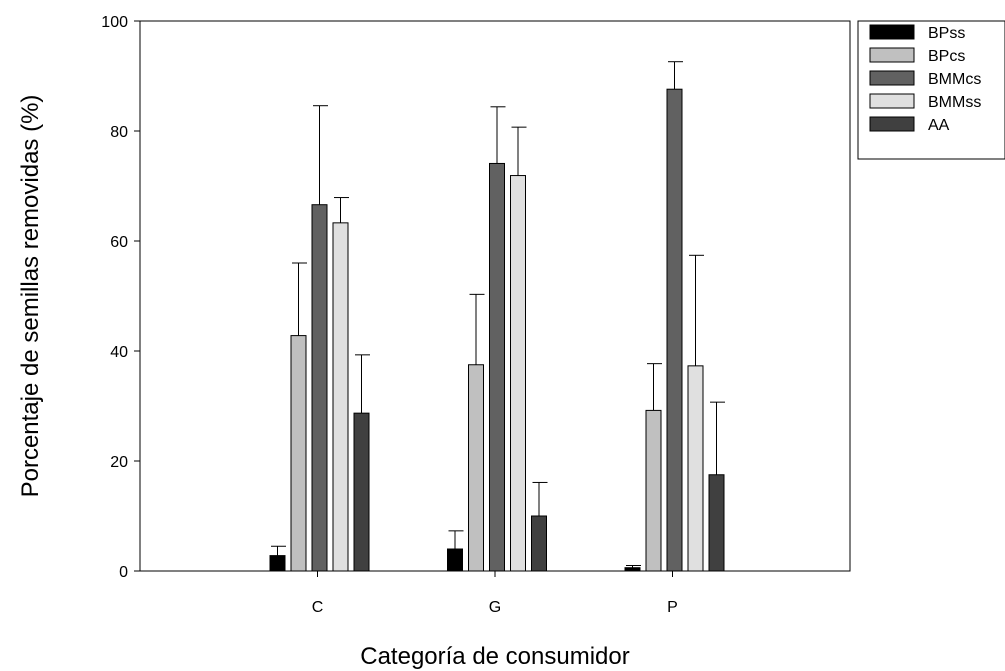 This screenshot has width=1005, height=671. What do you see at coordinates (114, 22) in the screenshot?
I see `y-tick-label: 100` at bounding box center [114, 22].